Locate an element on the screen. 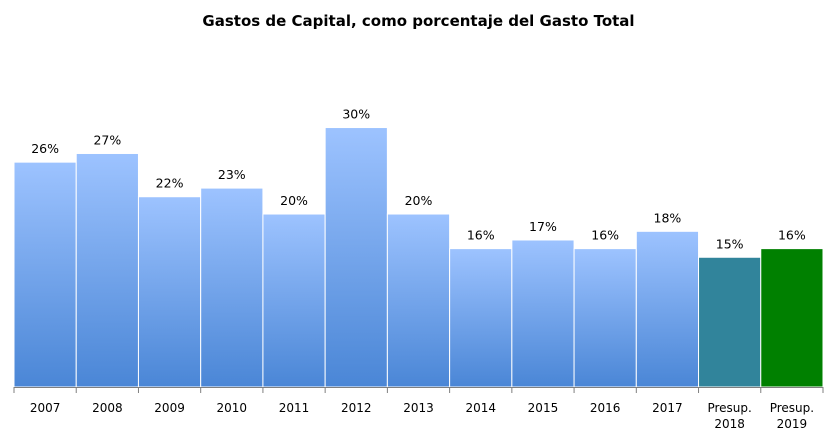  bar-2016 is located at coordinates (605, 318).